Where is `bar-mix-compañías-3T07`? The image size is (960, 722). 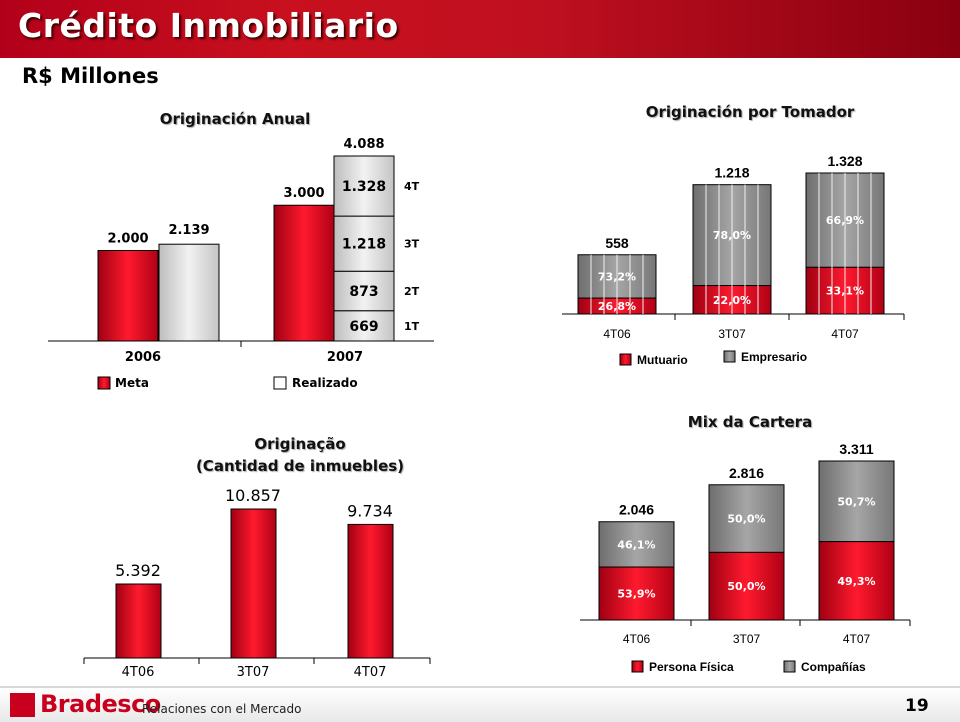 bar-mix-compañías-3T07 is located at coordinates (746, 518).